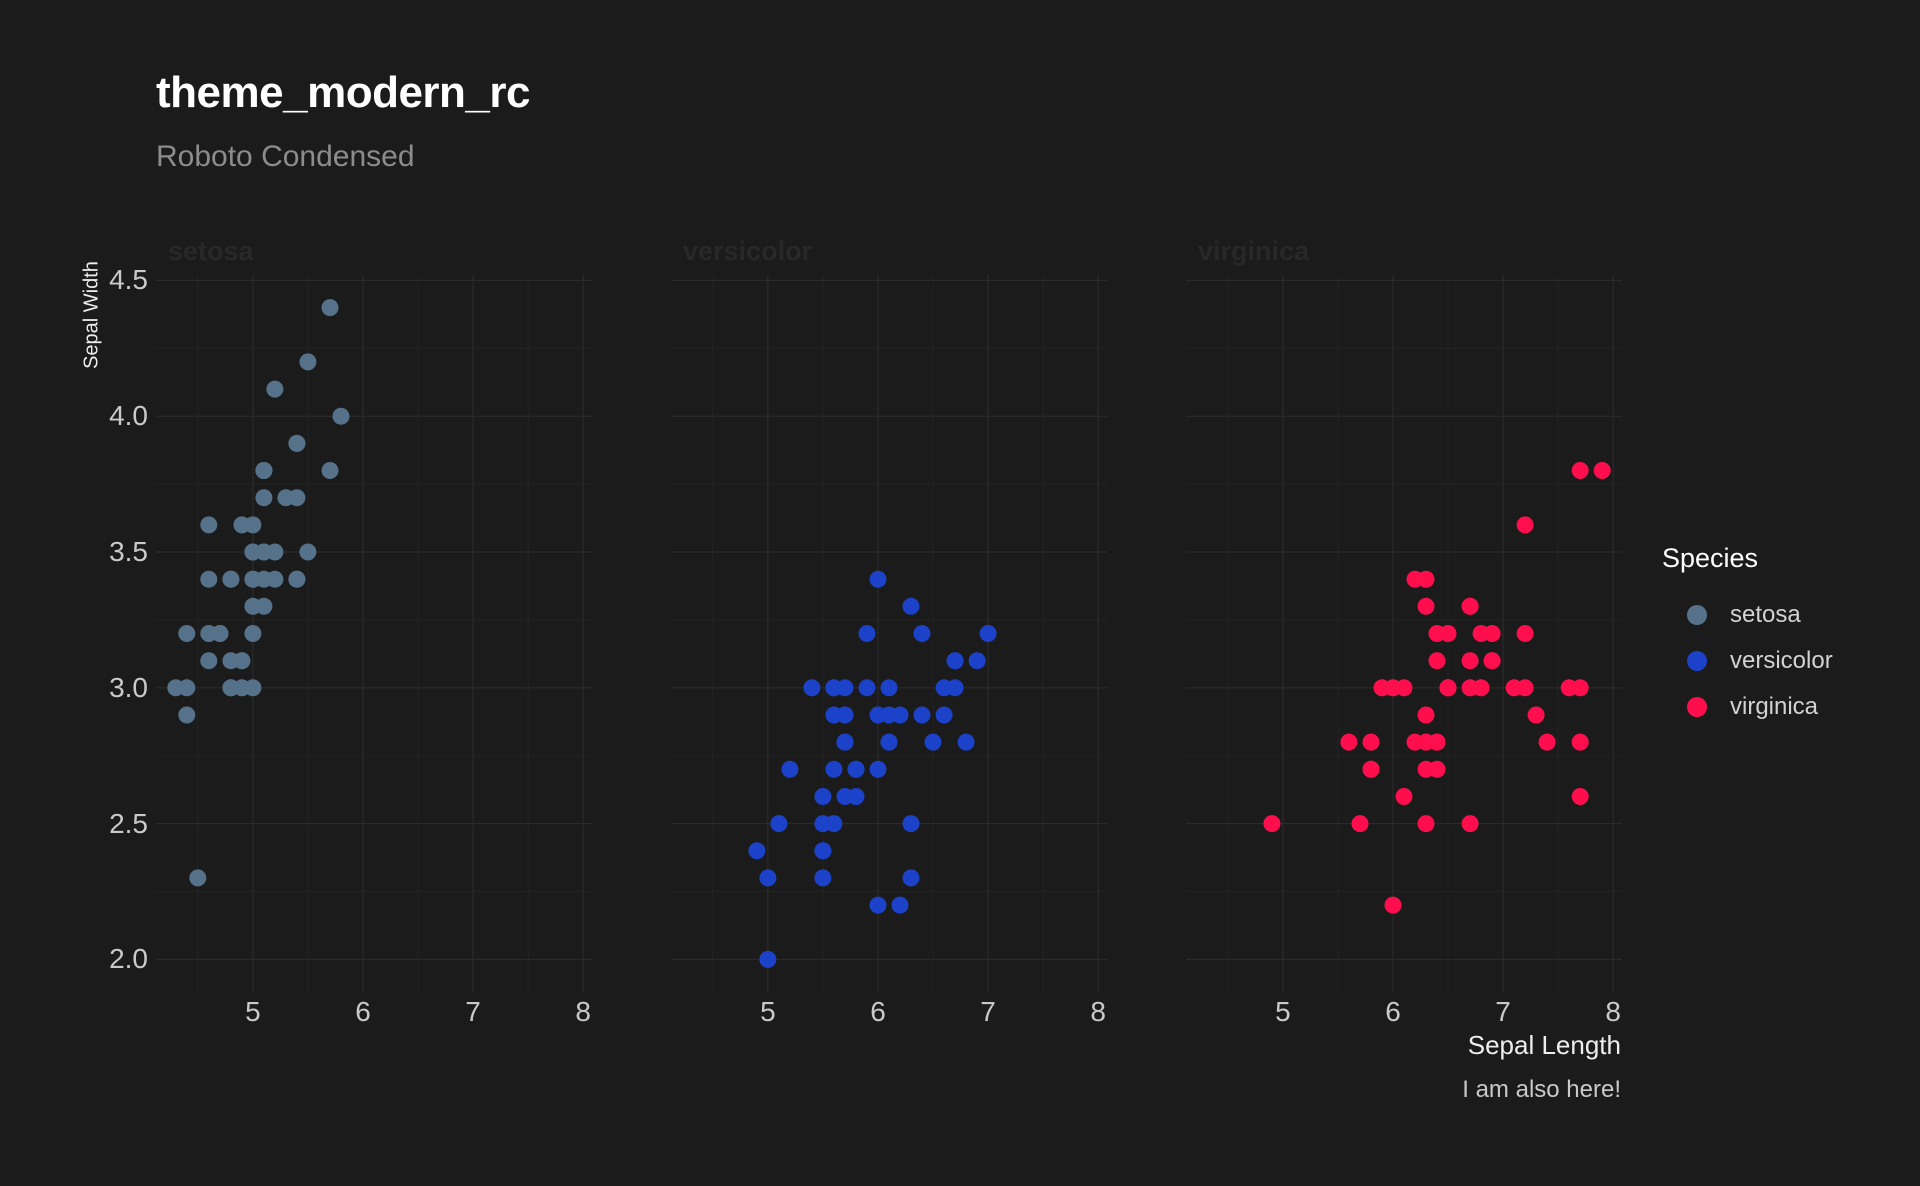 This screenshot has height=1186, width=1920. I want to click on facet-panel-versicolor, so click(889, 633).